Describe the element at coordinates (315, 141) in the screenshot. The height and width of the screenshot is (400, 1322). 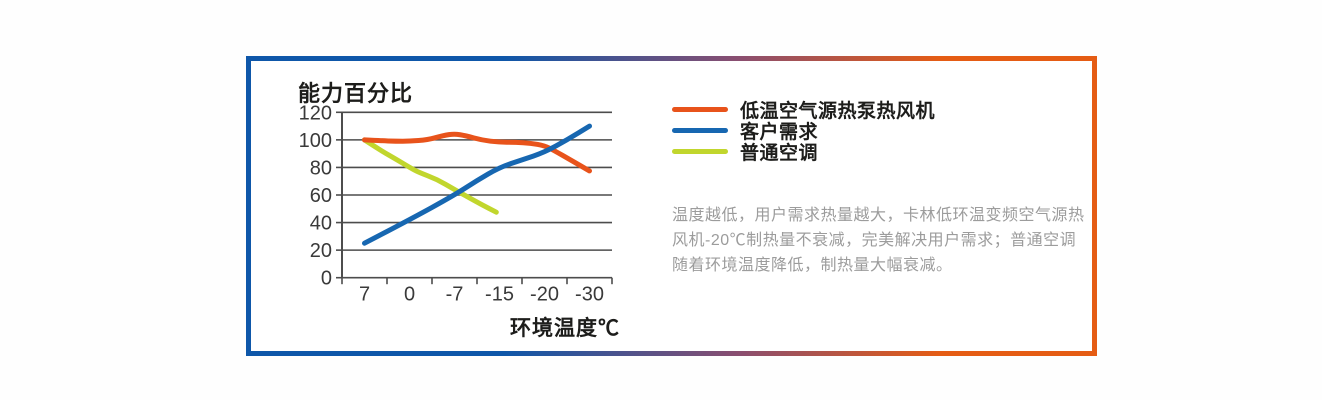
I see `y-tick-label: 100` at that location.